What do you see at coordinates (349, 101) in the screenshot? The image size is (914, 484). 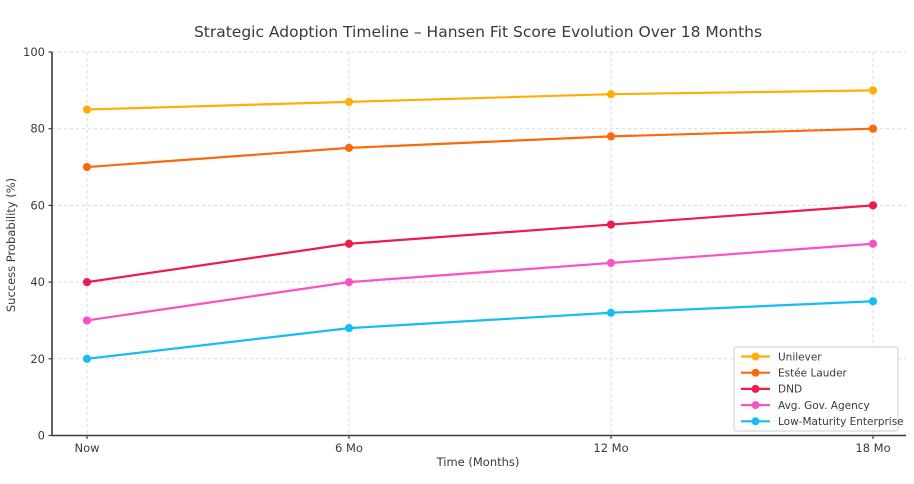 I see `data-point-unilever-6-mo` at bounding box center [349, 101].